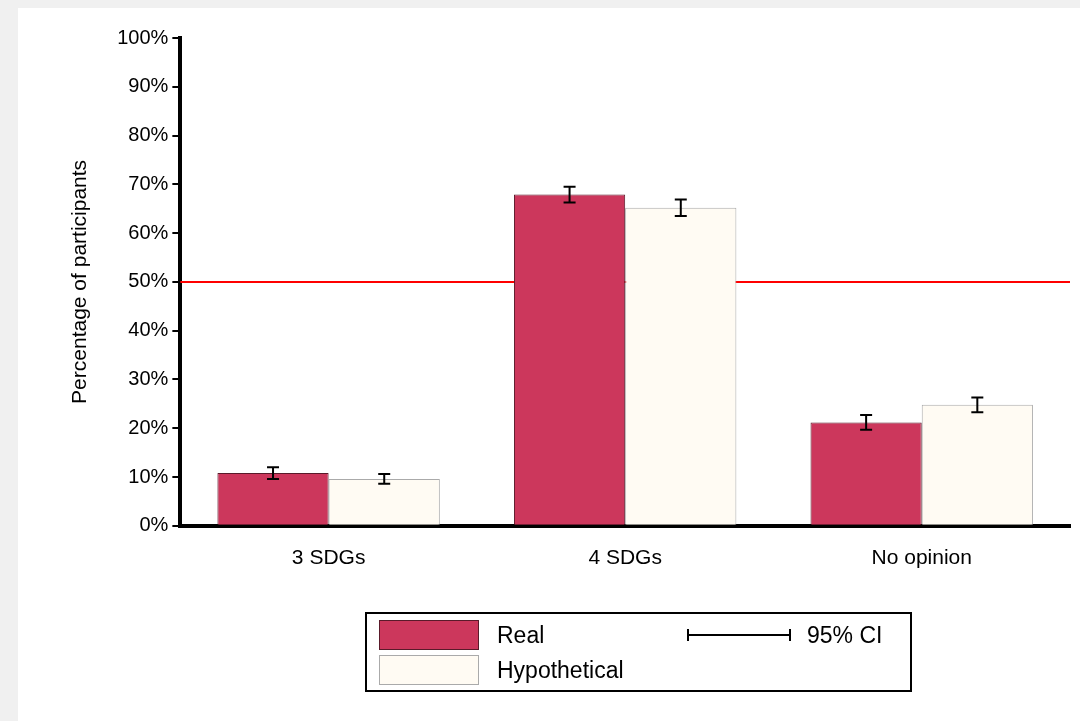  I want to click on y-tick-label: 70%, so click(148, 182).